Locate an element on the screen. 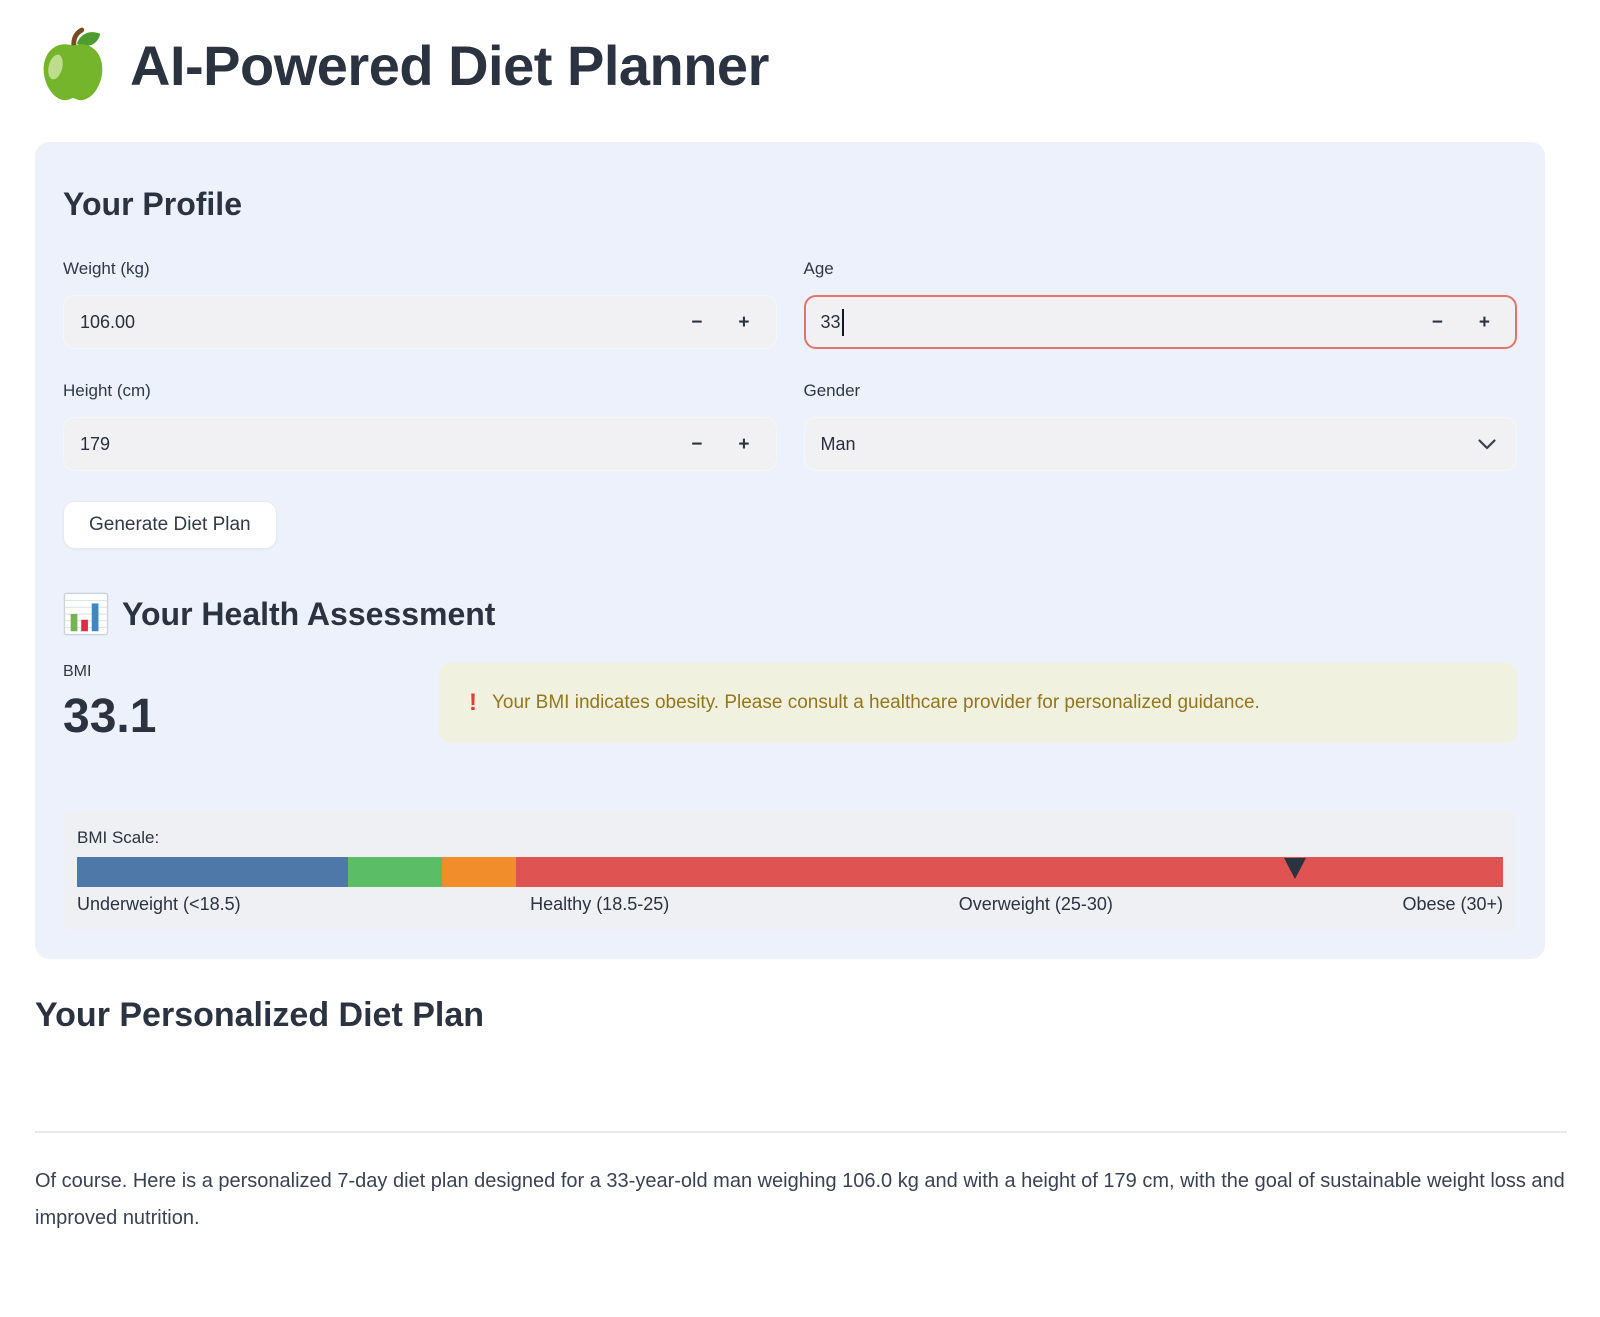 This screenshot has width=1600, height=1317. weight-value: 106.00 is located at coordinates (108, 321).